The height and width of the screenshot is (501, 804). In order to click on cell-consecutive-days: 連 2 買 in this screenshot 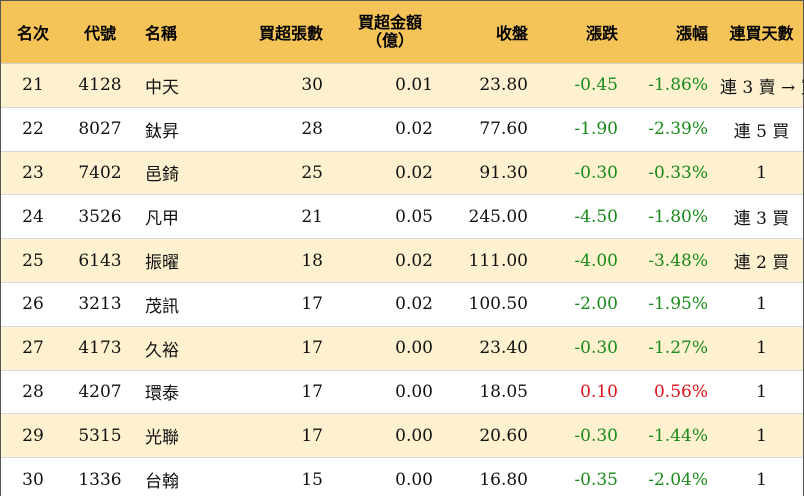, I will do `click(761, 260)`.